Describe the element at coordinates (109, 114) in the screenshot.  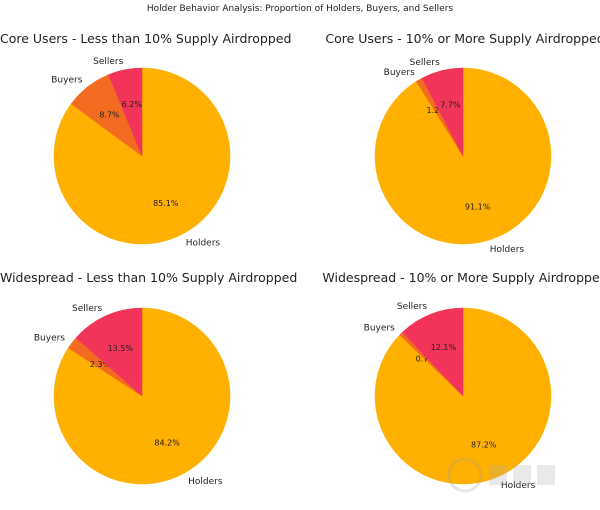
I see `pie-value-label: 8.7%` at that location.